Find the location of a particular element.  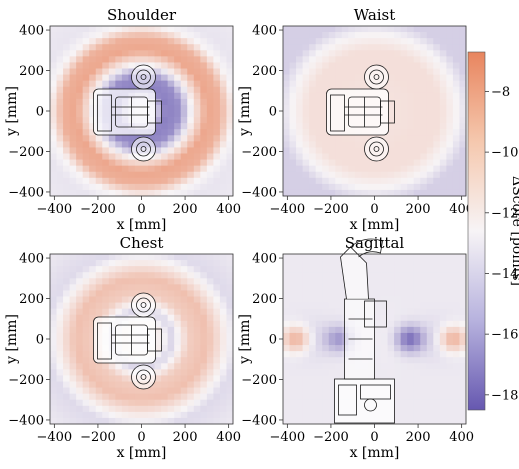

y-tick-label: −200 is located at coordinates (26, 152).